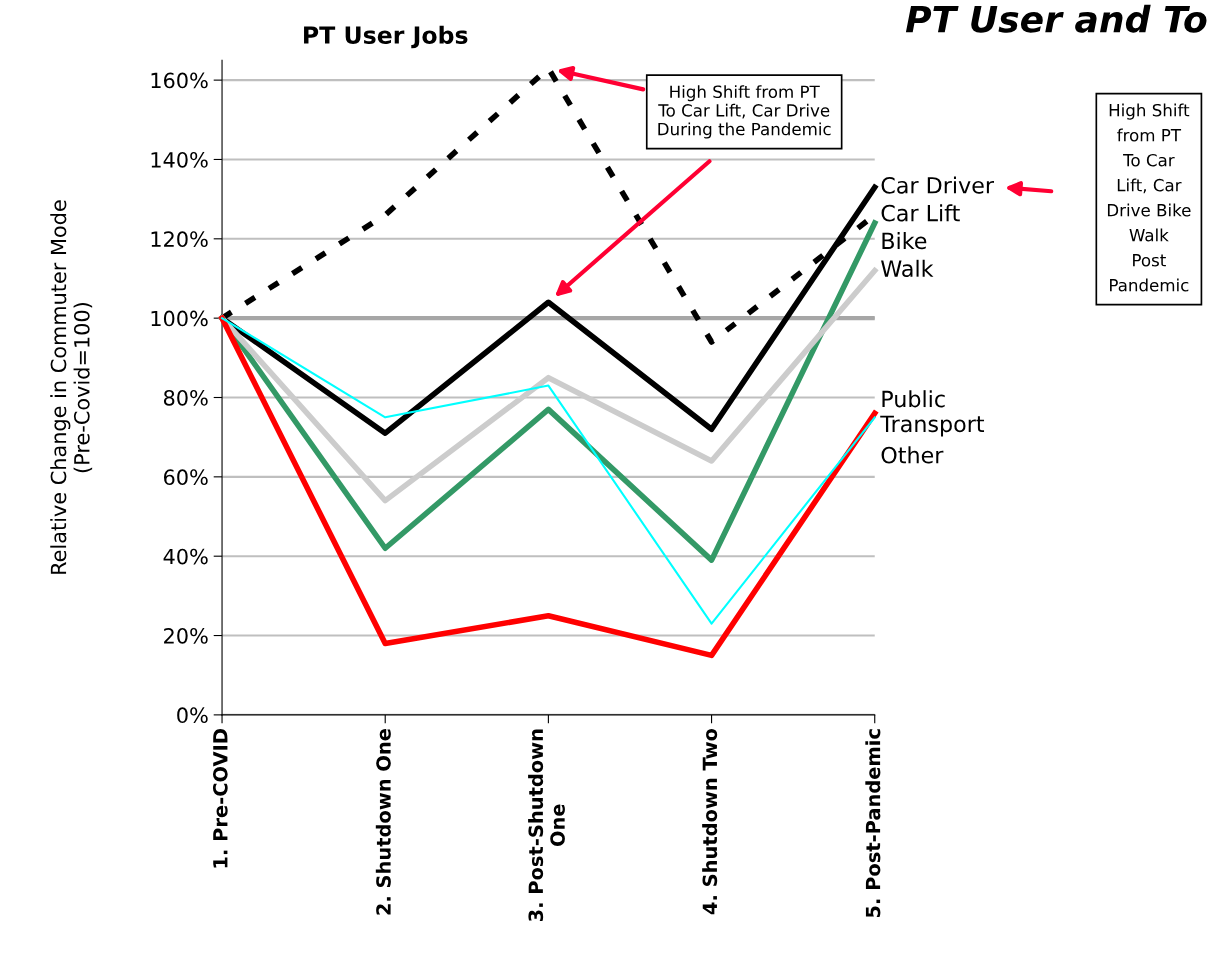 The image size is (1220, 957). What do you see at coordinates (938, 185) in the screenshot?
I see `series-label: Car Driver` at bounding box center [938, 185].